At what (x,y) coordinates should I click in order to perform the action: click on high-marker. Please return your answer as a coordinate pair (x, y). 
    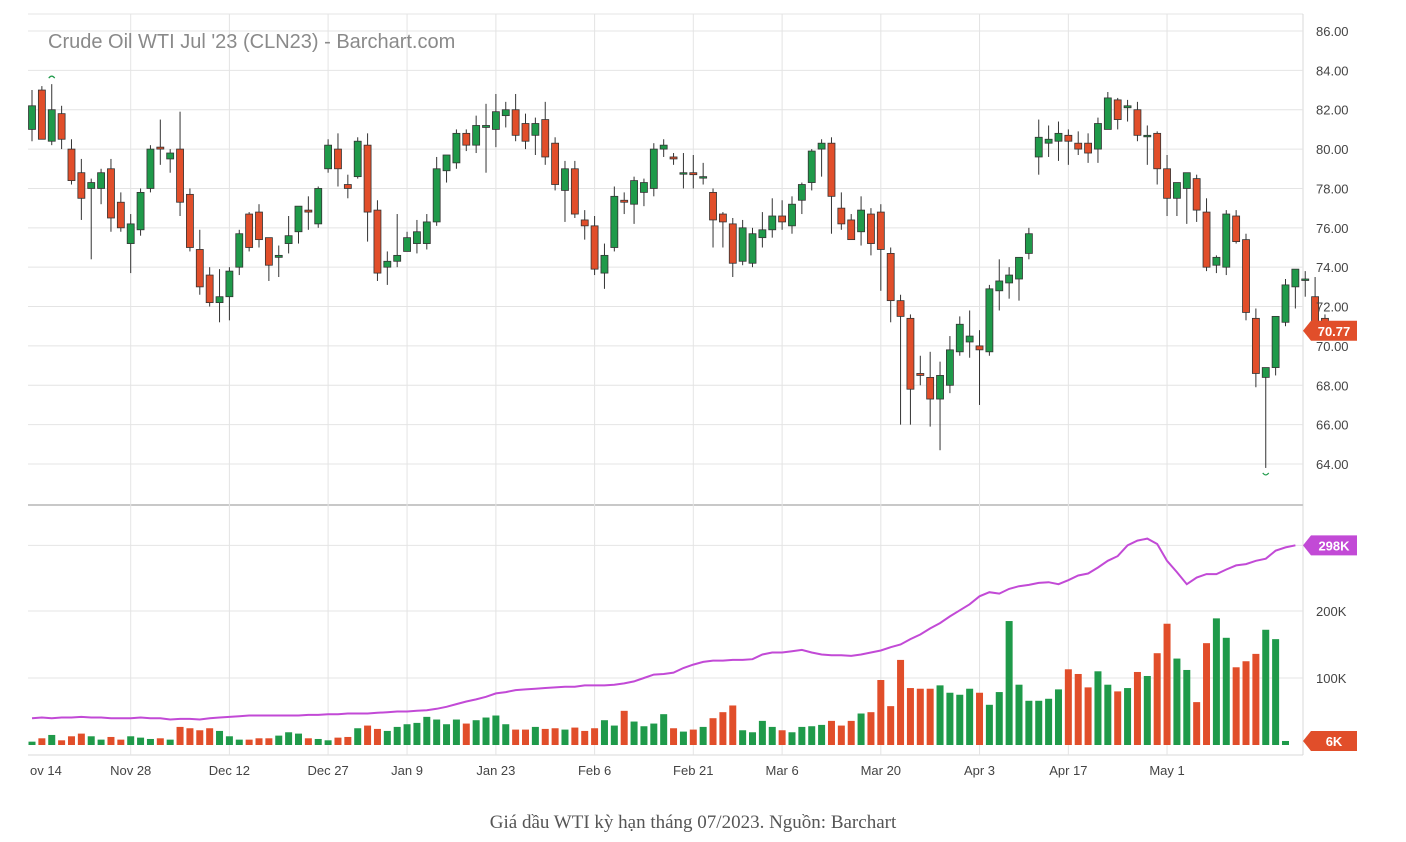
    Looking at the image, I should click on (52, 77).